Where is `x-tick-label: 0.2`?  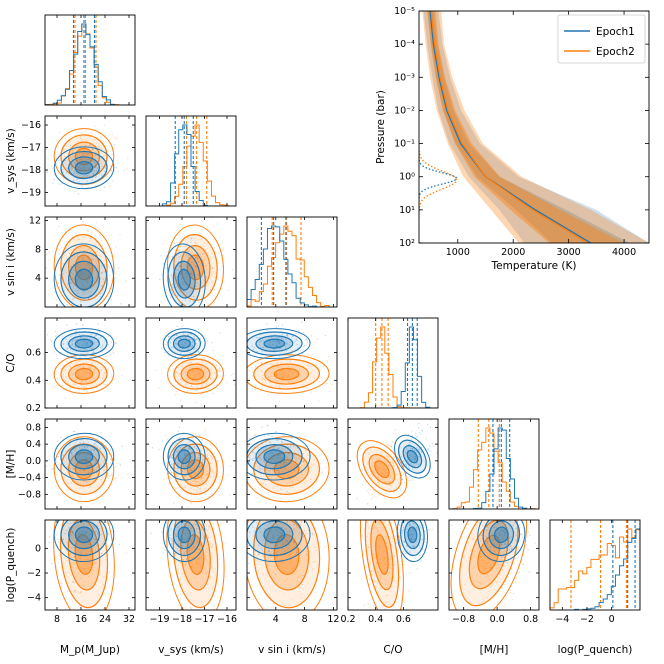 x-tick-label: 0.2 is located at coordinates (347, 619).